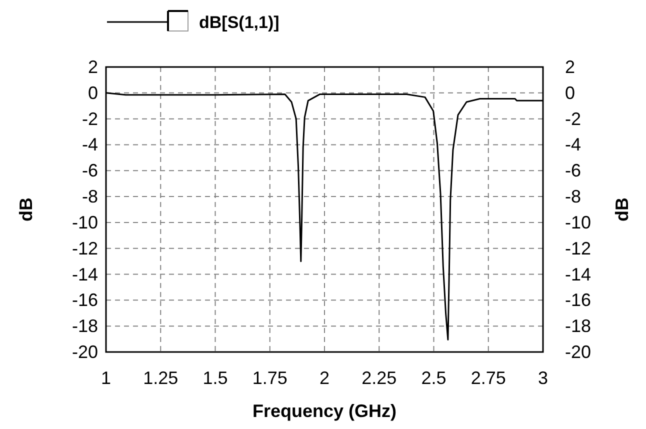 The image size is (646, 429). I want to click on y-tick-label: -4, so click(90, 144).